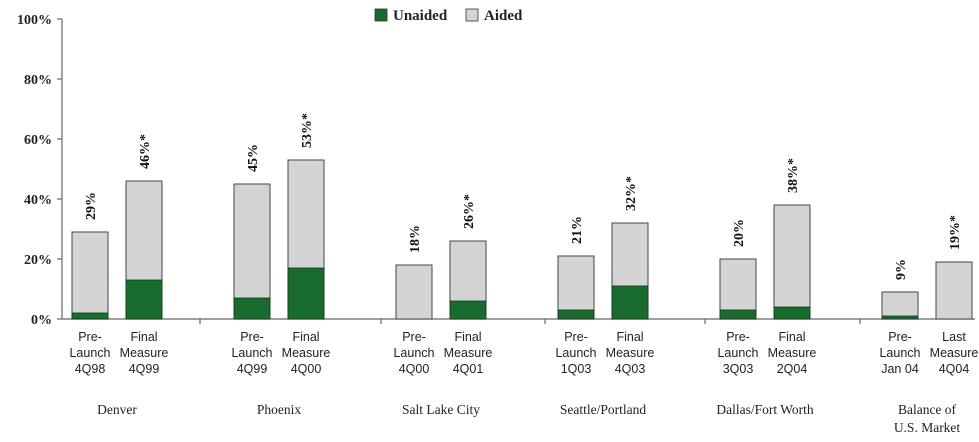  I want to click on x-tick-label: Last, so click(954, 337).